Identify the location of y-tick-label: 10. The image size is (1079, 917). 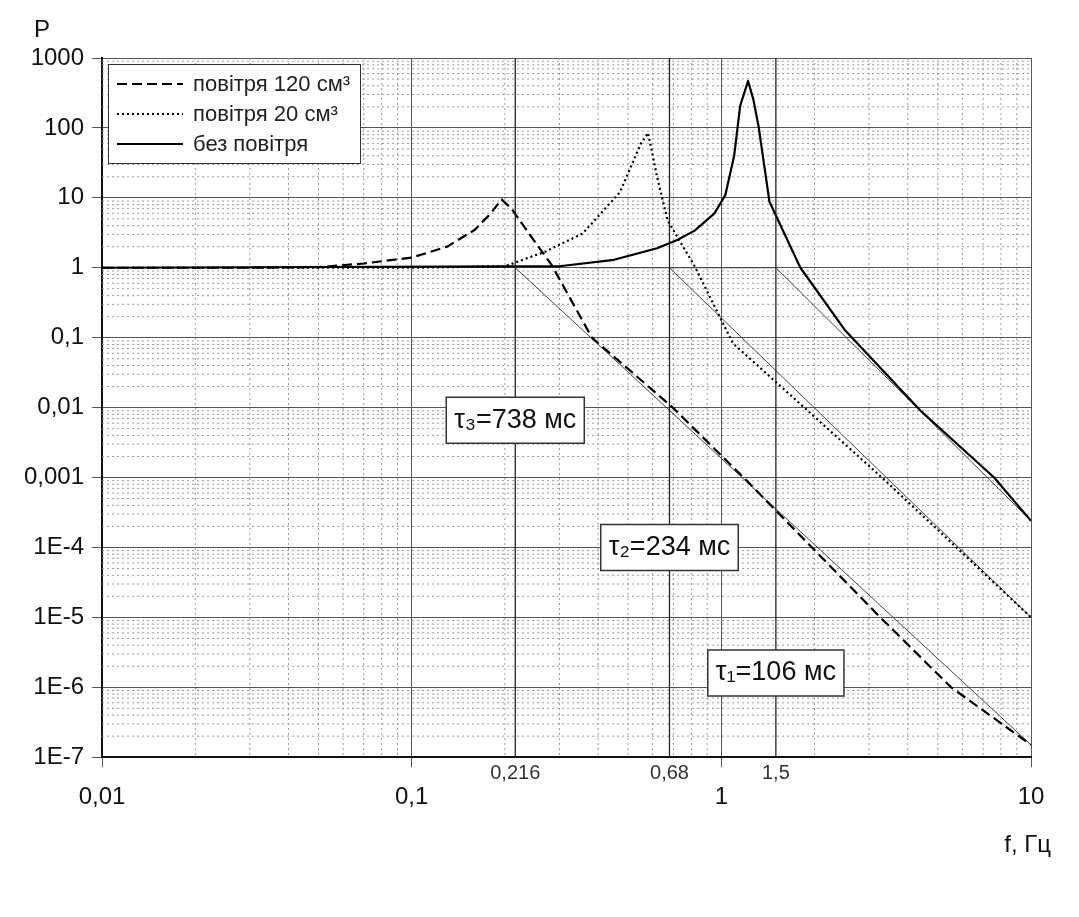
(71, 196).